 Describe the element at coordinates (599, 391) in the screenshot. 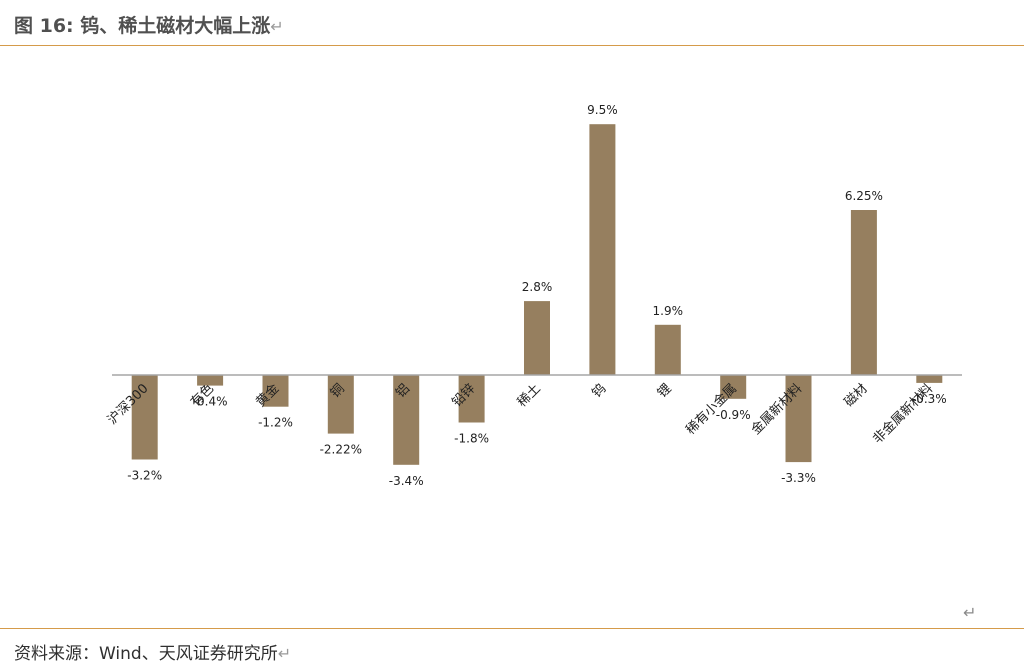

I see `category-label-7: 钨` at that location.